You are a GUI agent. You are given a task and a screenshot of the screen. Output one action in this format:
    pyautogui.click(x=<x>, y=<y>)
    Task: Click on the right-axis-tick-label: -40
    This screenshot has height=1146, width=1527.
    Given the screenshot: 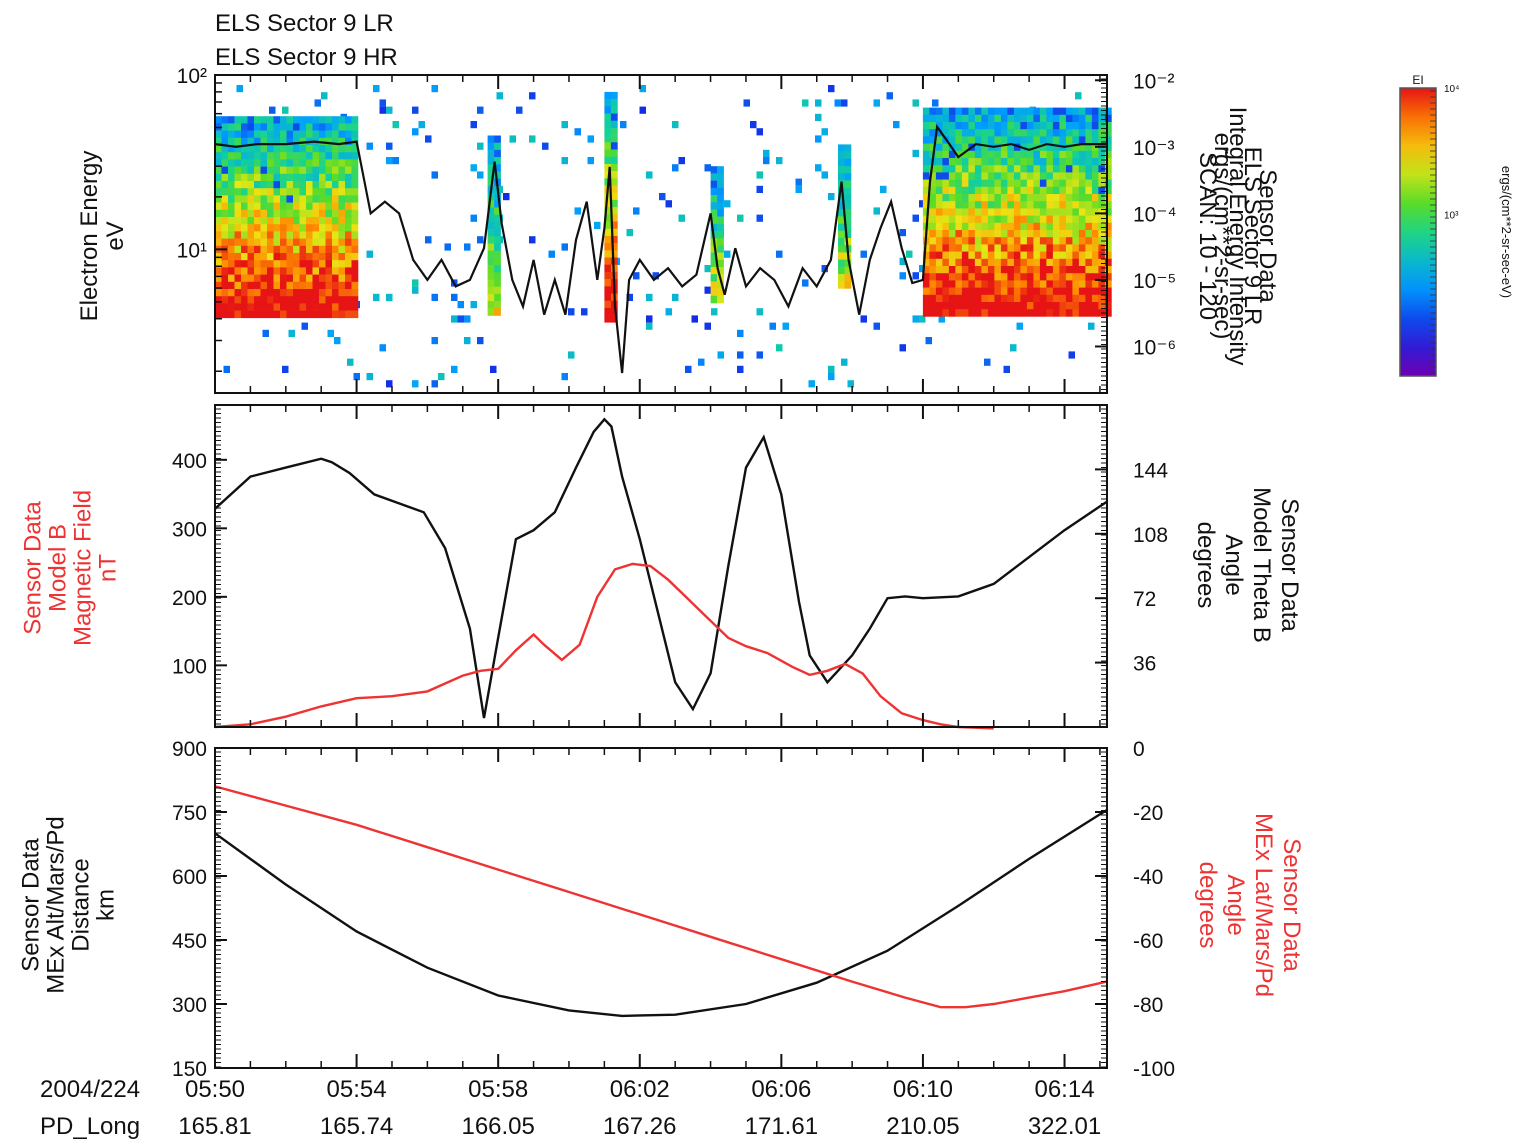 What is the action you would take?
    pyautogui.click(x=1148, y=877)
    